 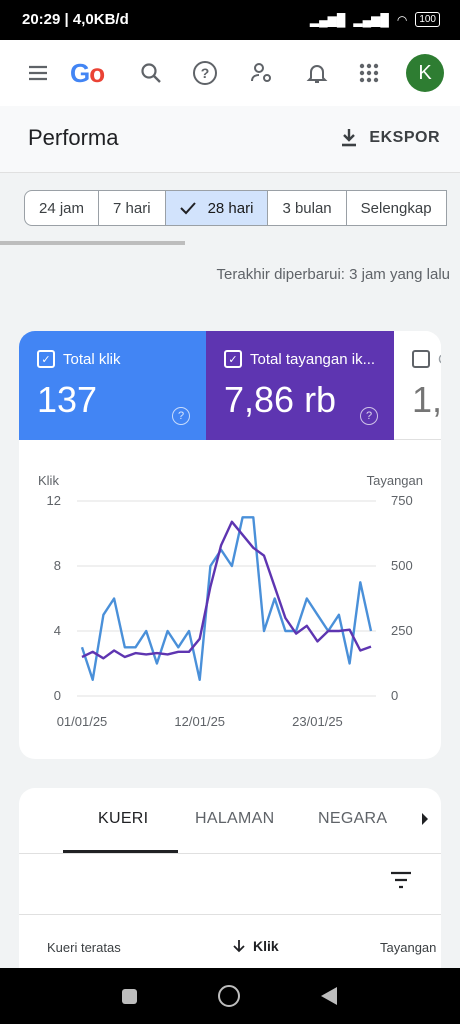 What do you see at coordinates (395, 480) in the screenshot?
I see `right-axis-label: Tayangan` at bounding box center [395, 480].